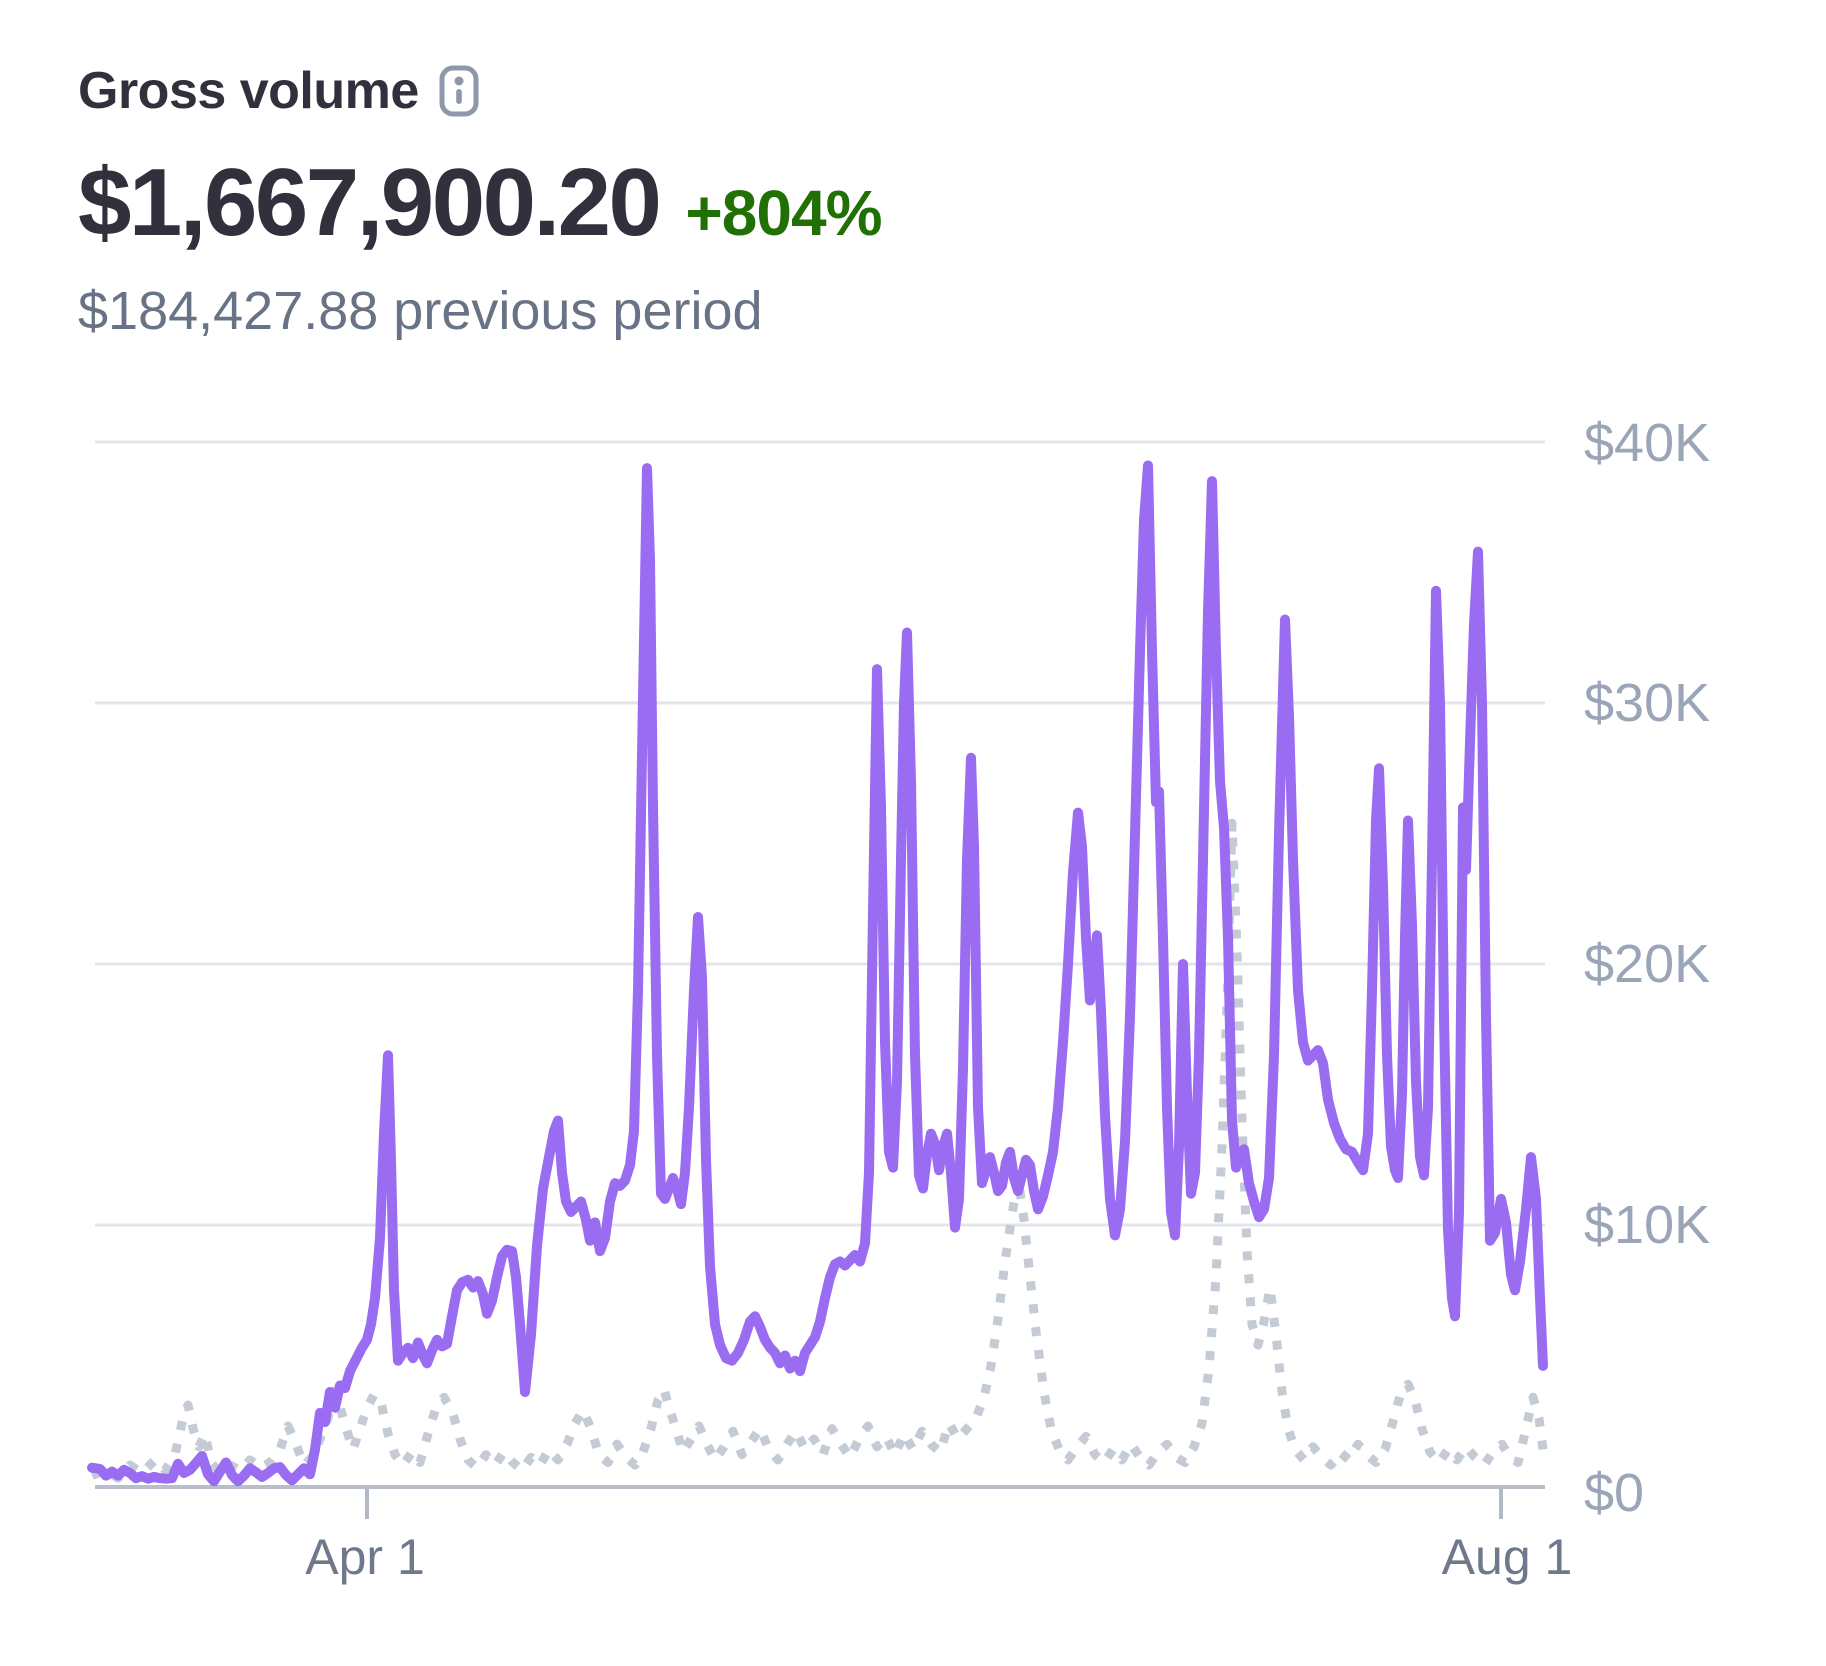  What do you see at coordinates (370, 202) in the screenshot?
I see `gross-volume-value: $1,667,900.20` at bounding box center [370, 202].